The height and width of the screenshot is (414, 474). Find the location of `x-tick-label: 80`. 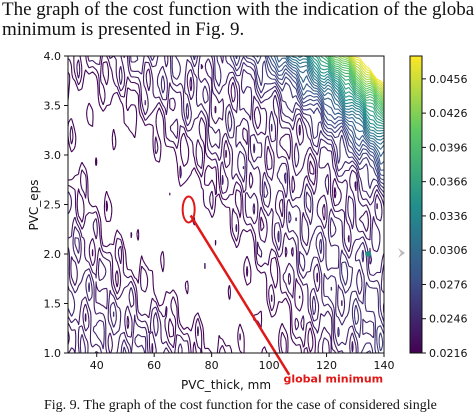

x-tick-label: 80 is located at coordinates (212, 365).